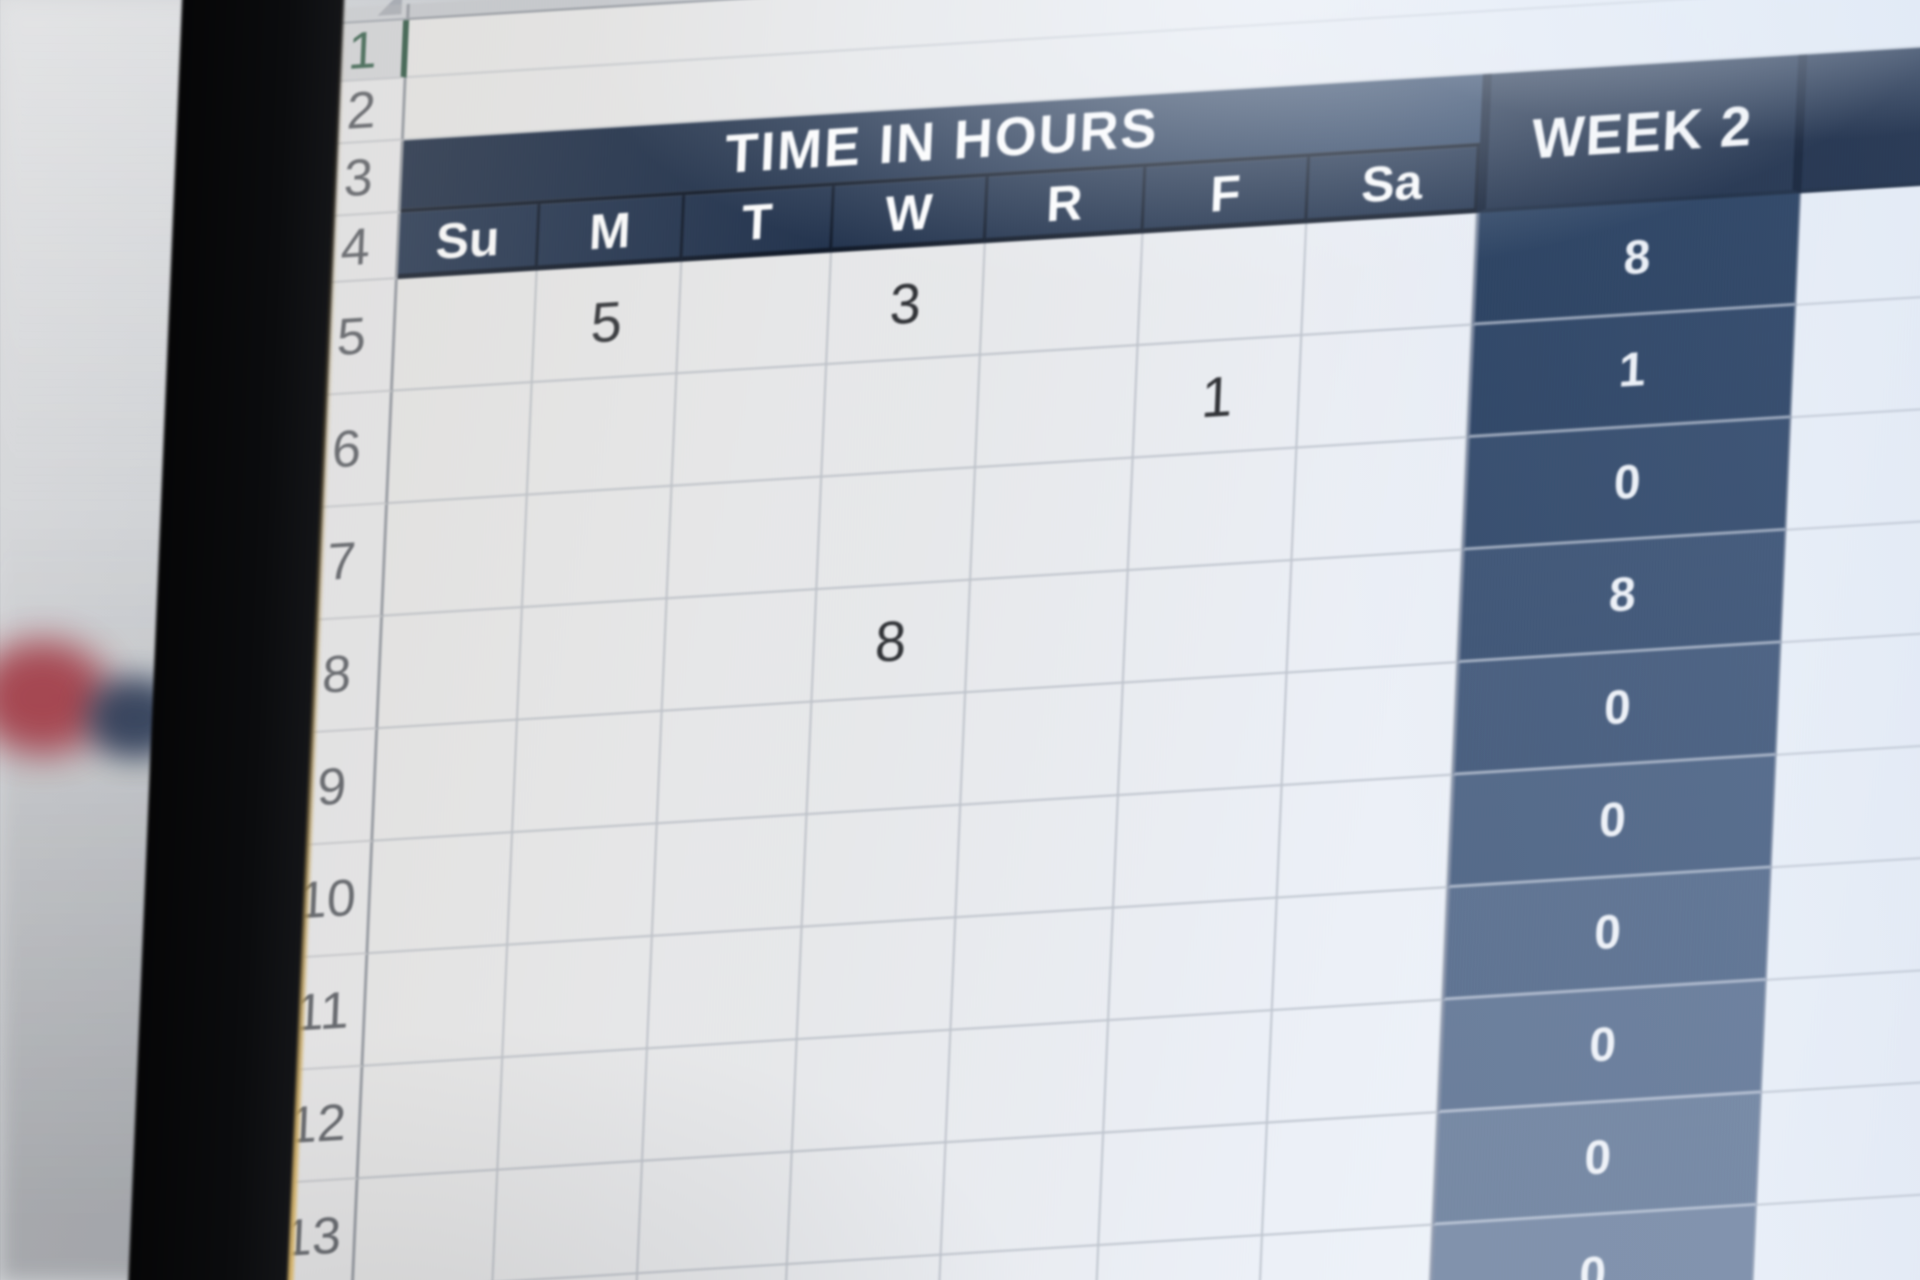 Image resolution: width=1920 pixels, height=1280 pixels. I want to click on cell-r8-f, so click(1208, 622).